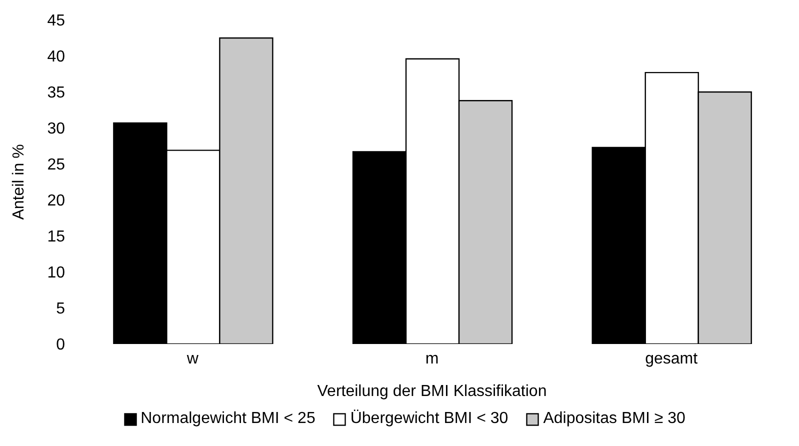 This screenshot has height=446, width=799. Describe the element at coordinates (61, 345) in the screenshot. I see `y-tick-label: 0` at that location.